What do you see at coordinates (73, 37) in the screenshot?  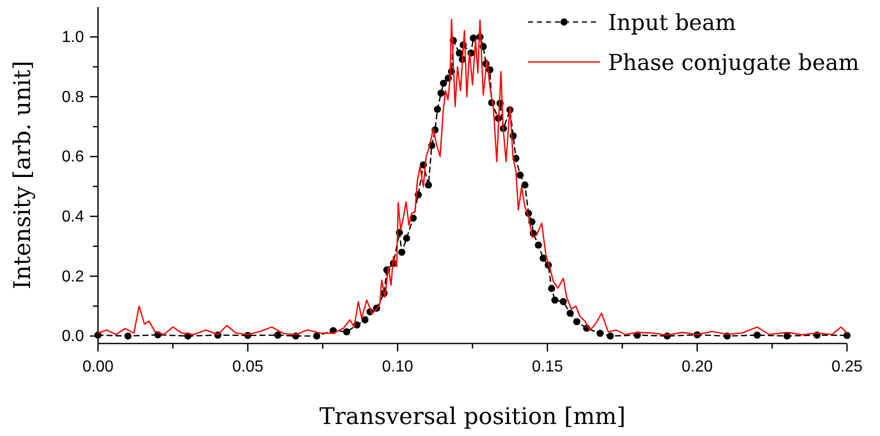 I see `y-tick-label: 1.0` at bounding box center [73, 37].